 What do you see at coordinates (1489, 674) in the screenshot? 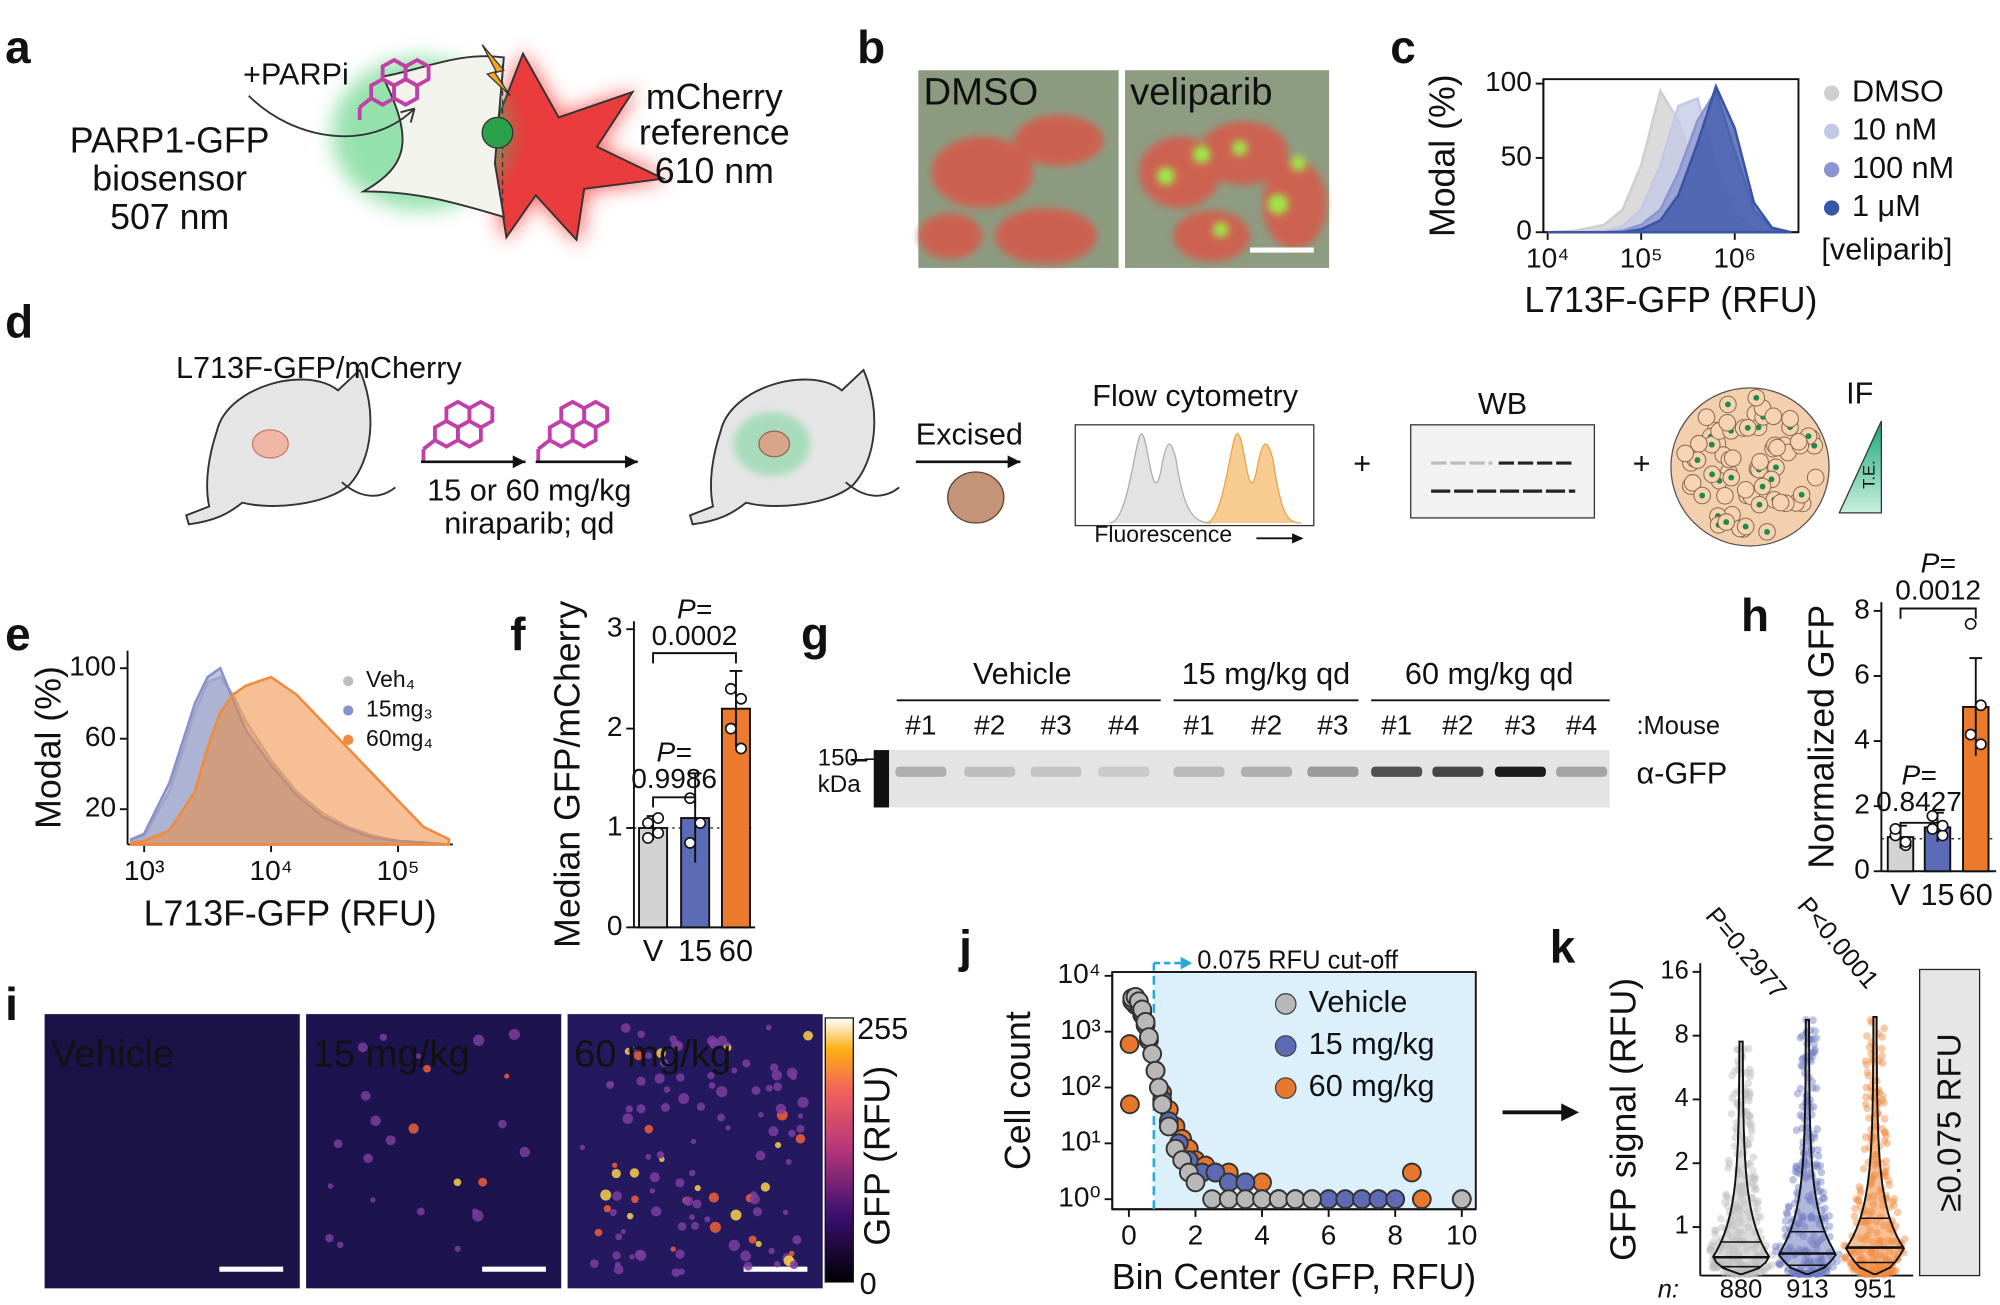
I see `group-label: 60 mg/kg qd` at bounding box center [1489, 674].